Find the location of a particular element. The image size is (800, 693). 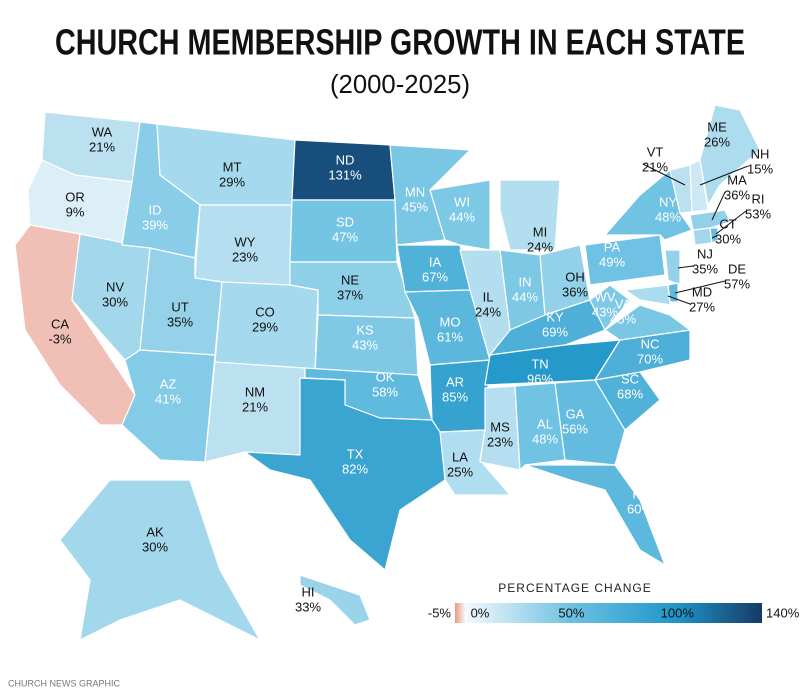

state-value: 60% is located at coordinates (640, 508).